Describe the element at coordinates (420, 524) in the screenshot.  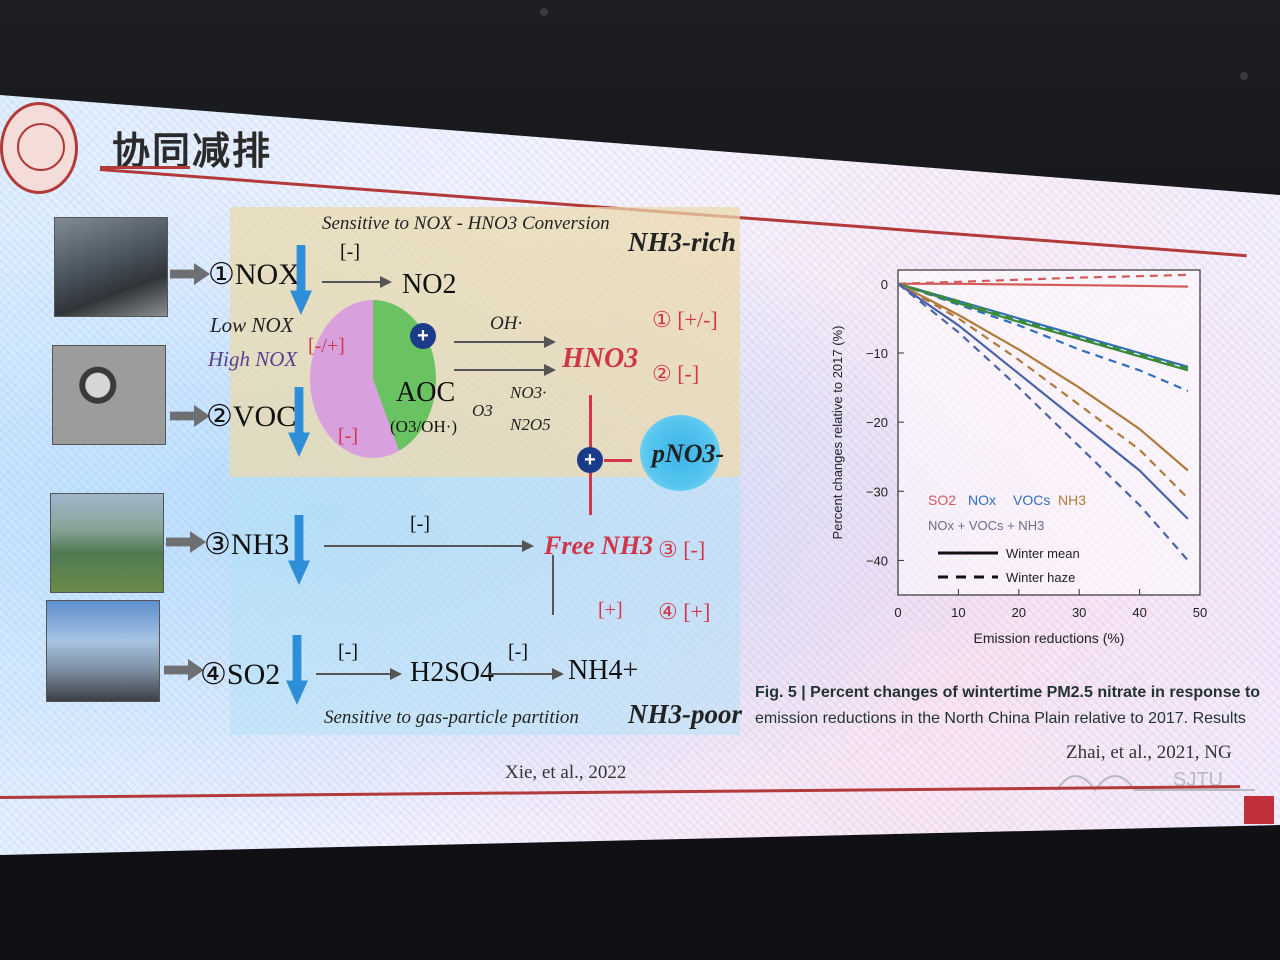
I see `sign-nh3: [-]` at that location.